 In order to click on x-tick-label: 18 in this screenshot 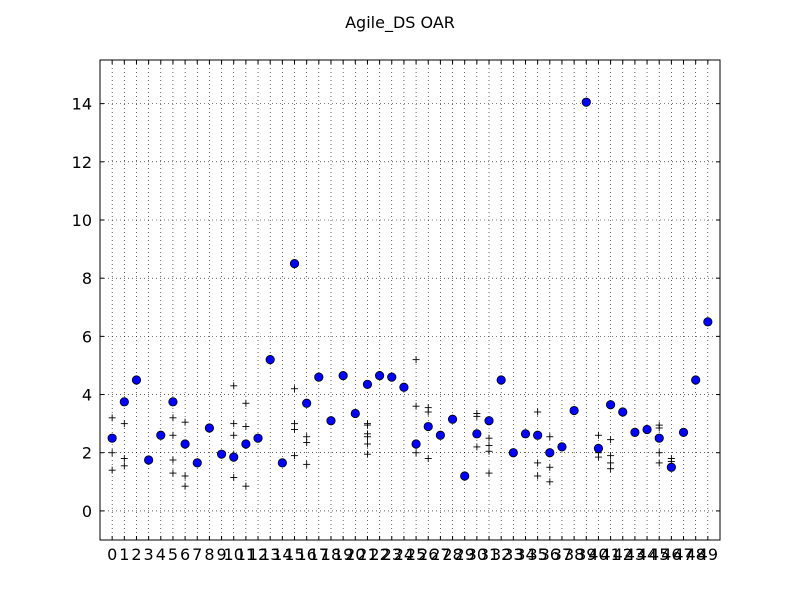, I will do `click(331, 554)`.